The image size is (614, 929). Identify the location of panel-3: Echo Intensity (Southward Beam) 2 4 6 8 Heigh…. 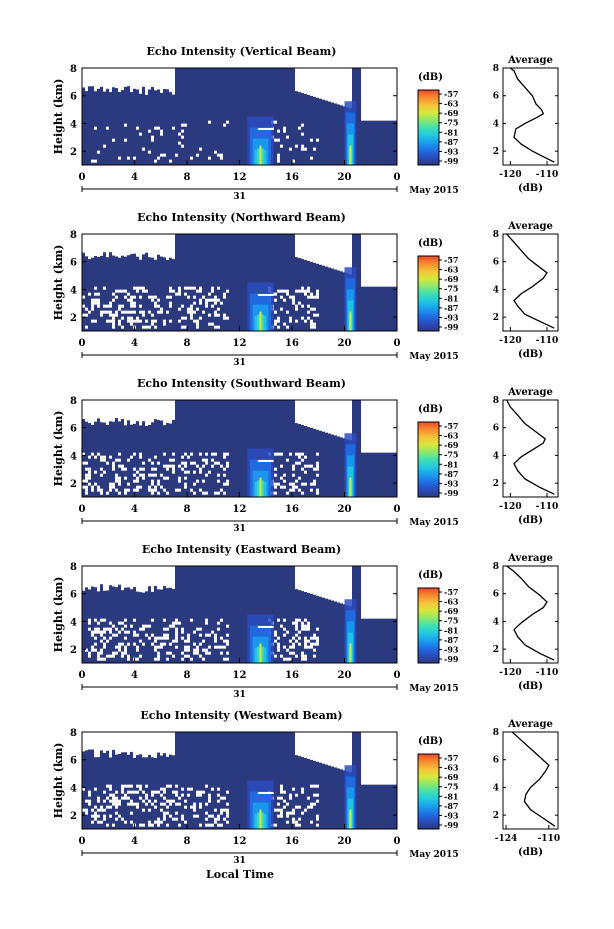
(305, 455).